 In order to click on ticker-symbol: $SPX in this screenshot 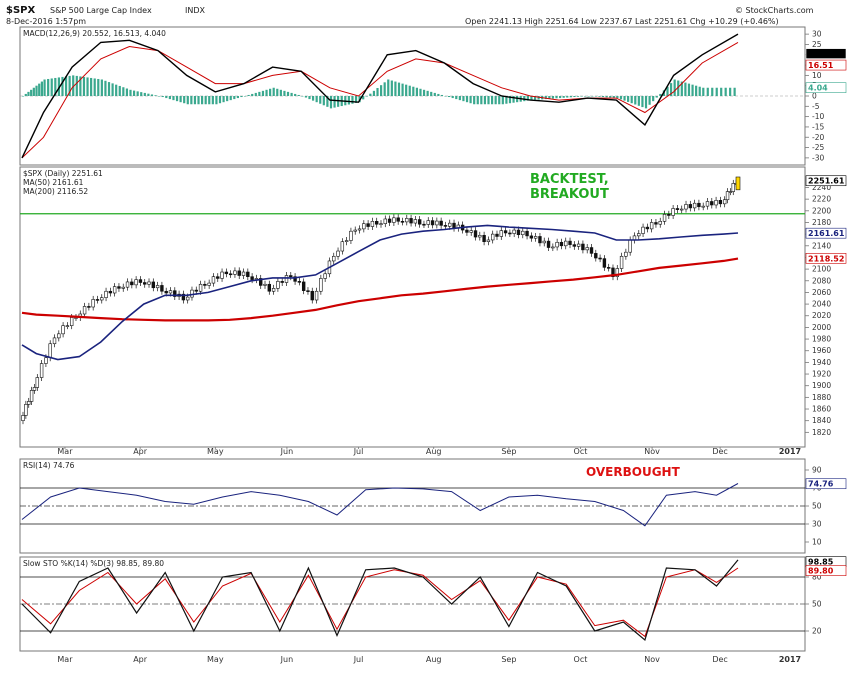, I will do `click(20, 10)`.